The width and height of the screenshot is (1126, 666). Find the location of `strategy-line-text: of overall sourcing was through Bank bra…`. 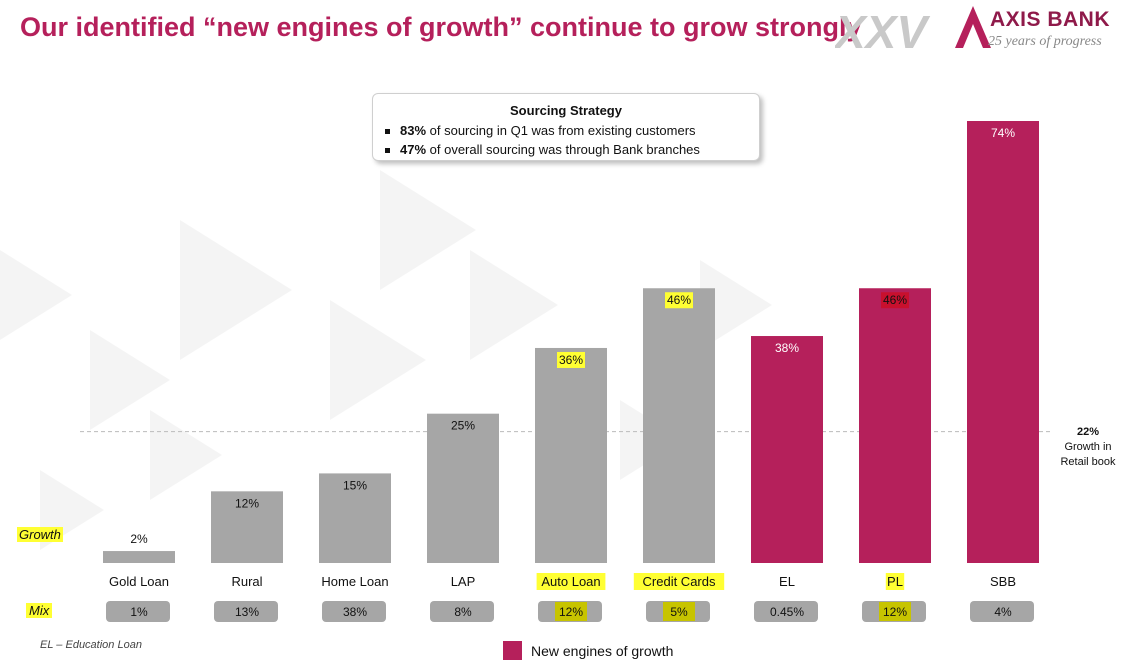

strategy-line-text: of overall sourcing was through Bank bra… is located at coordinates (563, 149).